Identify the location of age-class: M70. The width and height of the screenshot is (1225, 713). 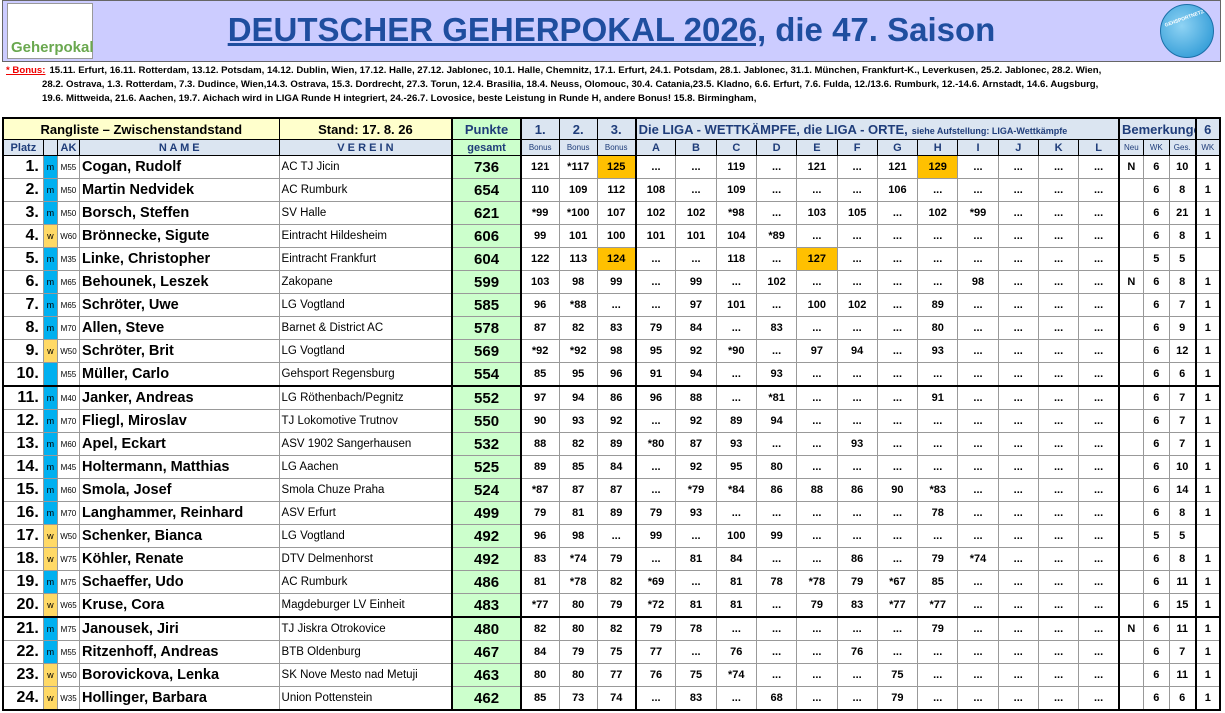
(68, 328).